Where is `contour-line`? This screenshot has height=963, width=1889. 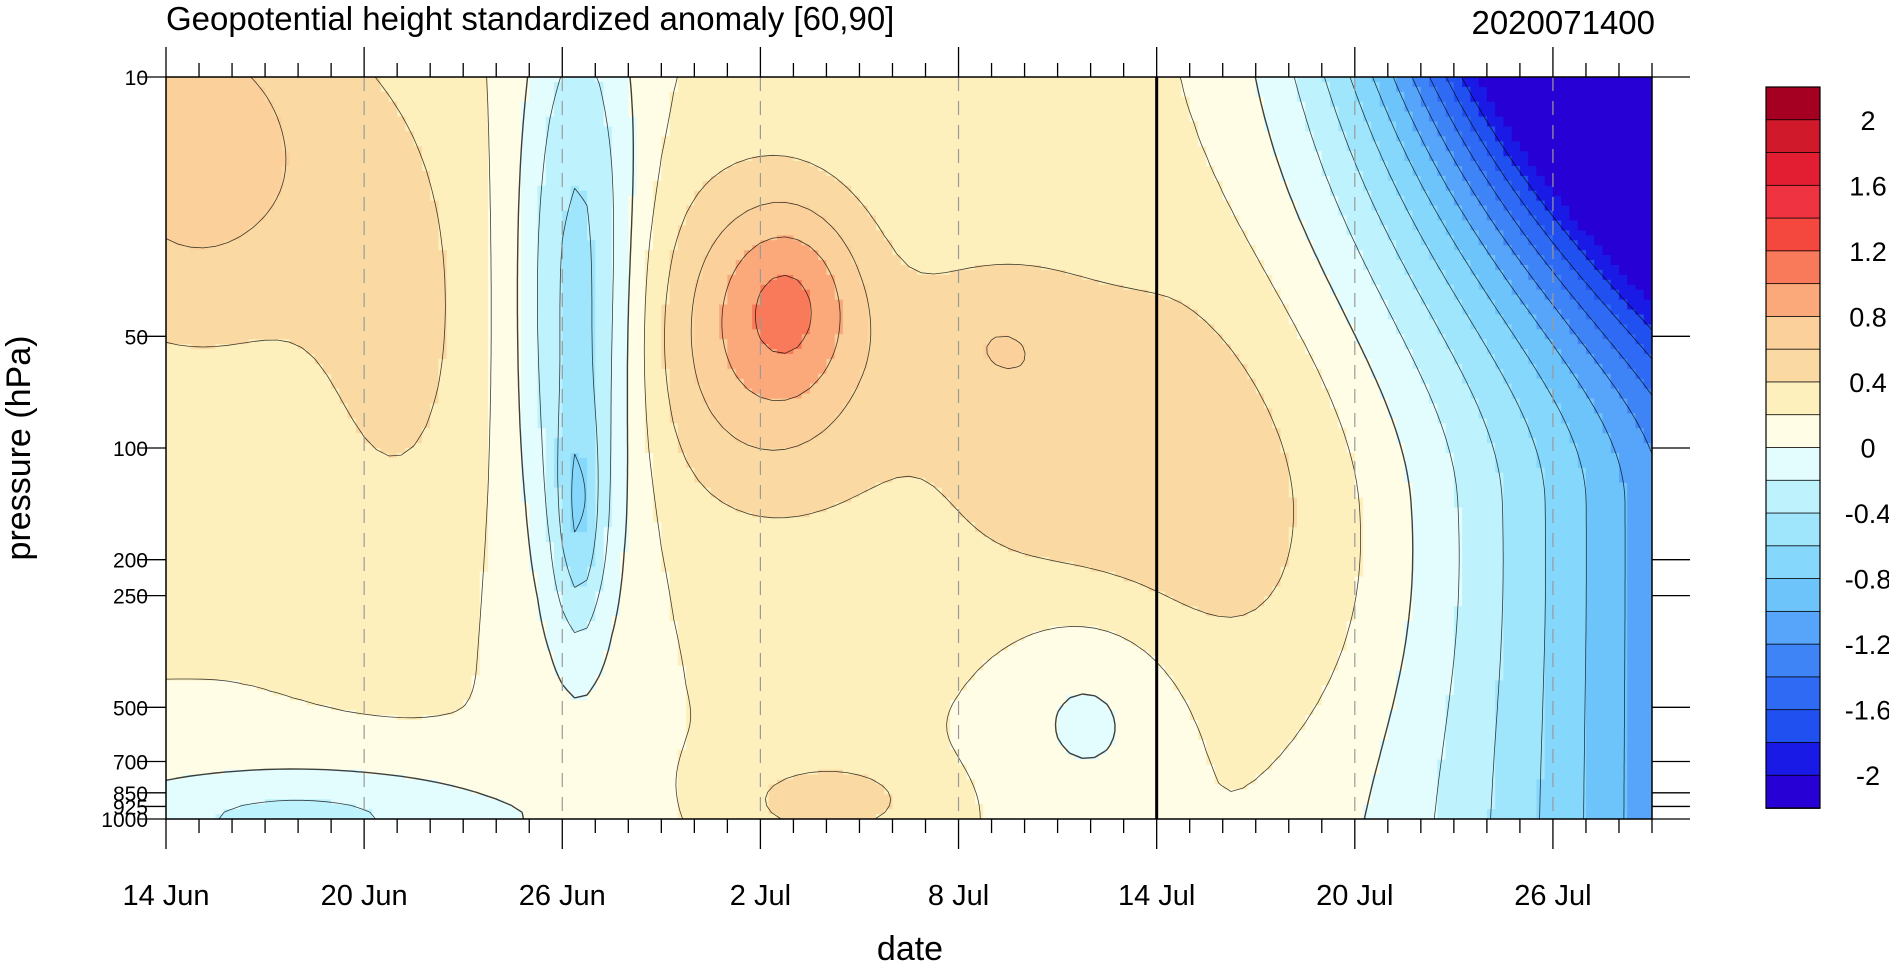 contour-line is located at coordinates (1556, 204).